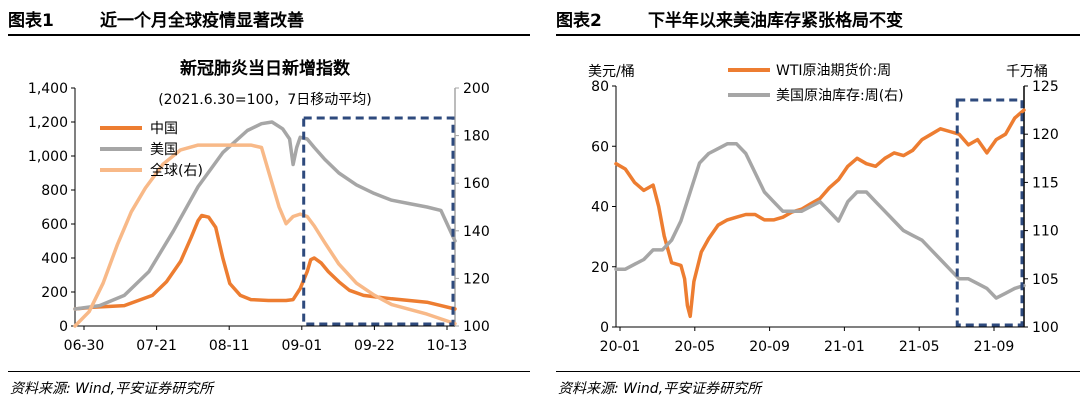 This screenshot has height=407, width=1080. Describe the element at coordinates (600, 147) in the screenshot. I see `left-tick-label: 60` at that location.